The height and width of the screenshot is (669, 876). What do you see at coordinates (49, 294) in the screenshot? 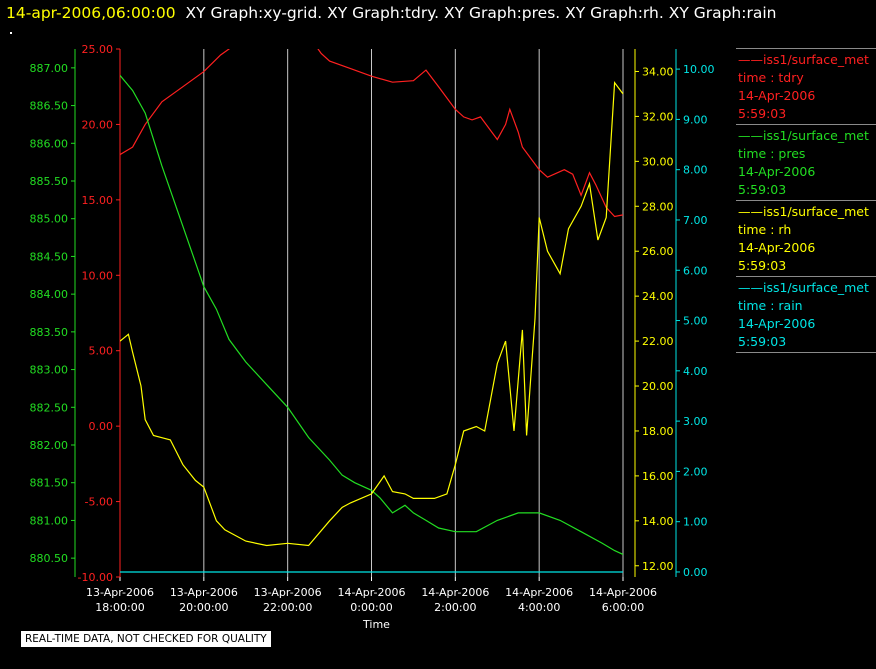
I see `pres-tick-label: 884.00` at bounding box center [49, 294].